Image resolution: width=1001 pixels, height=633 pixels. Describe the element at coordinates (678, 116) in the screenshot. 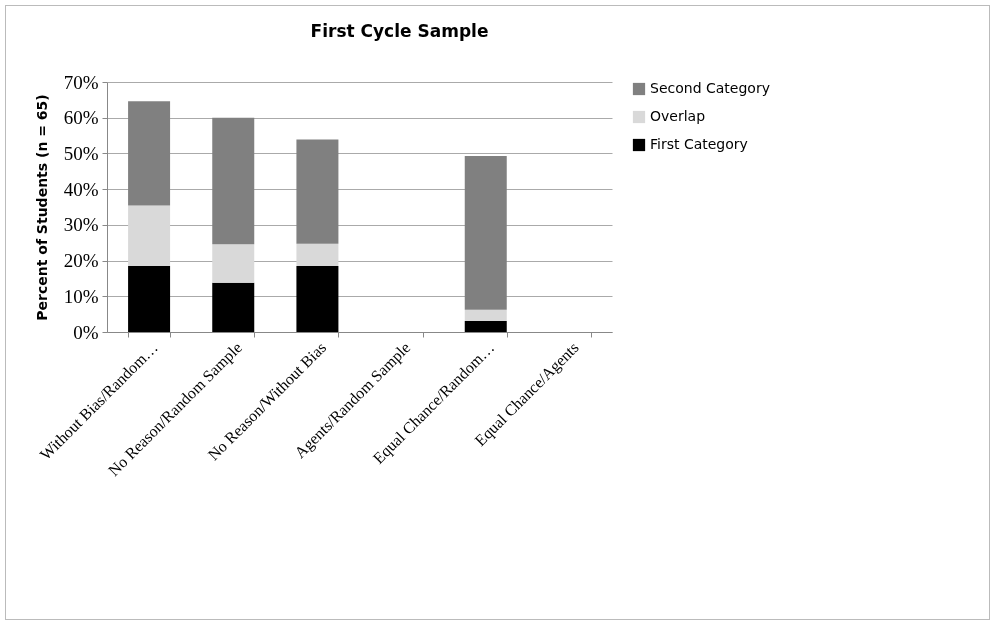

I see `legend-label: Overlap` at that location.